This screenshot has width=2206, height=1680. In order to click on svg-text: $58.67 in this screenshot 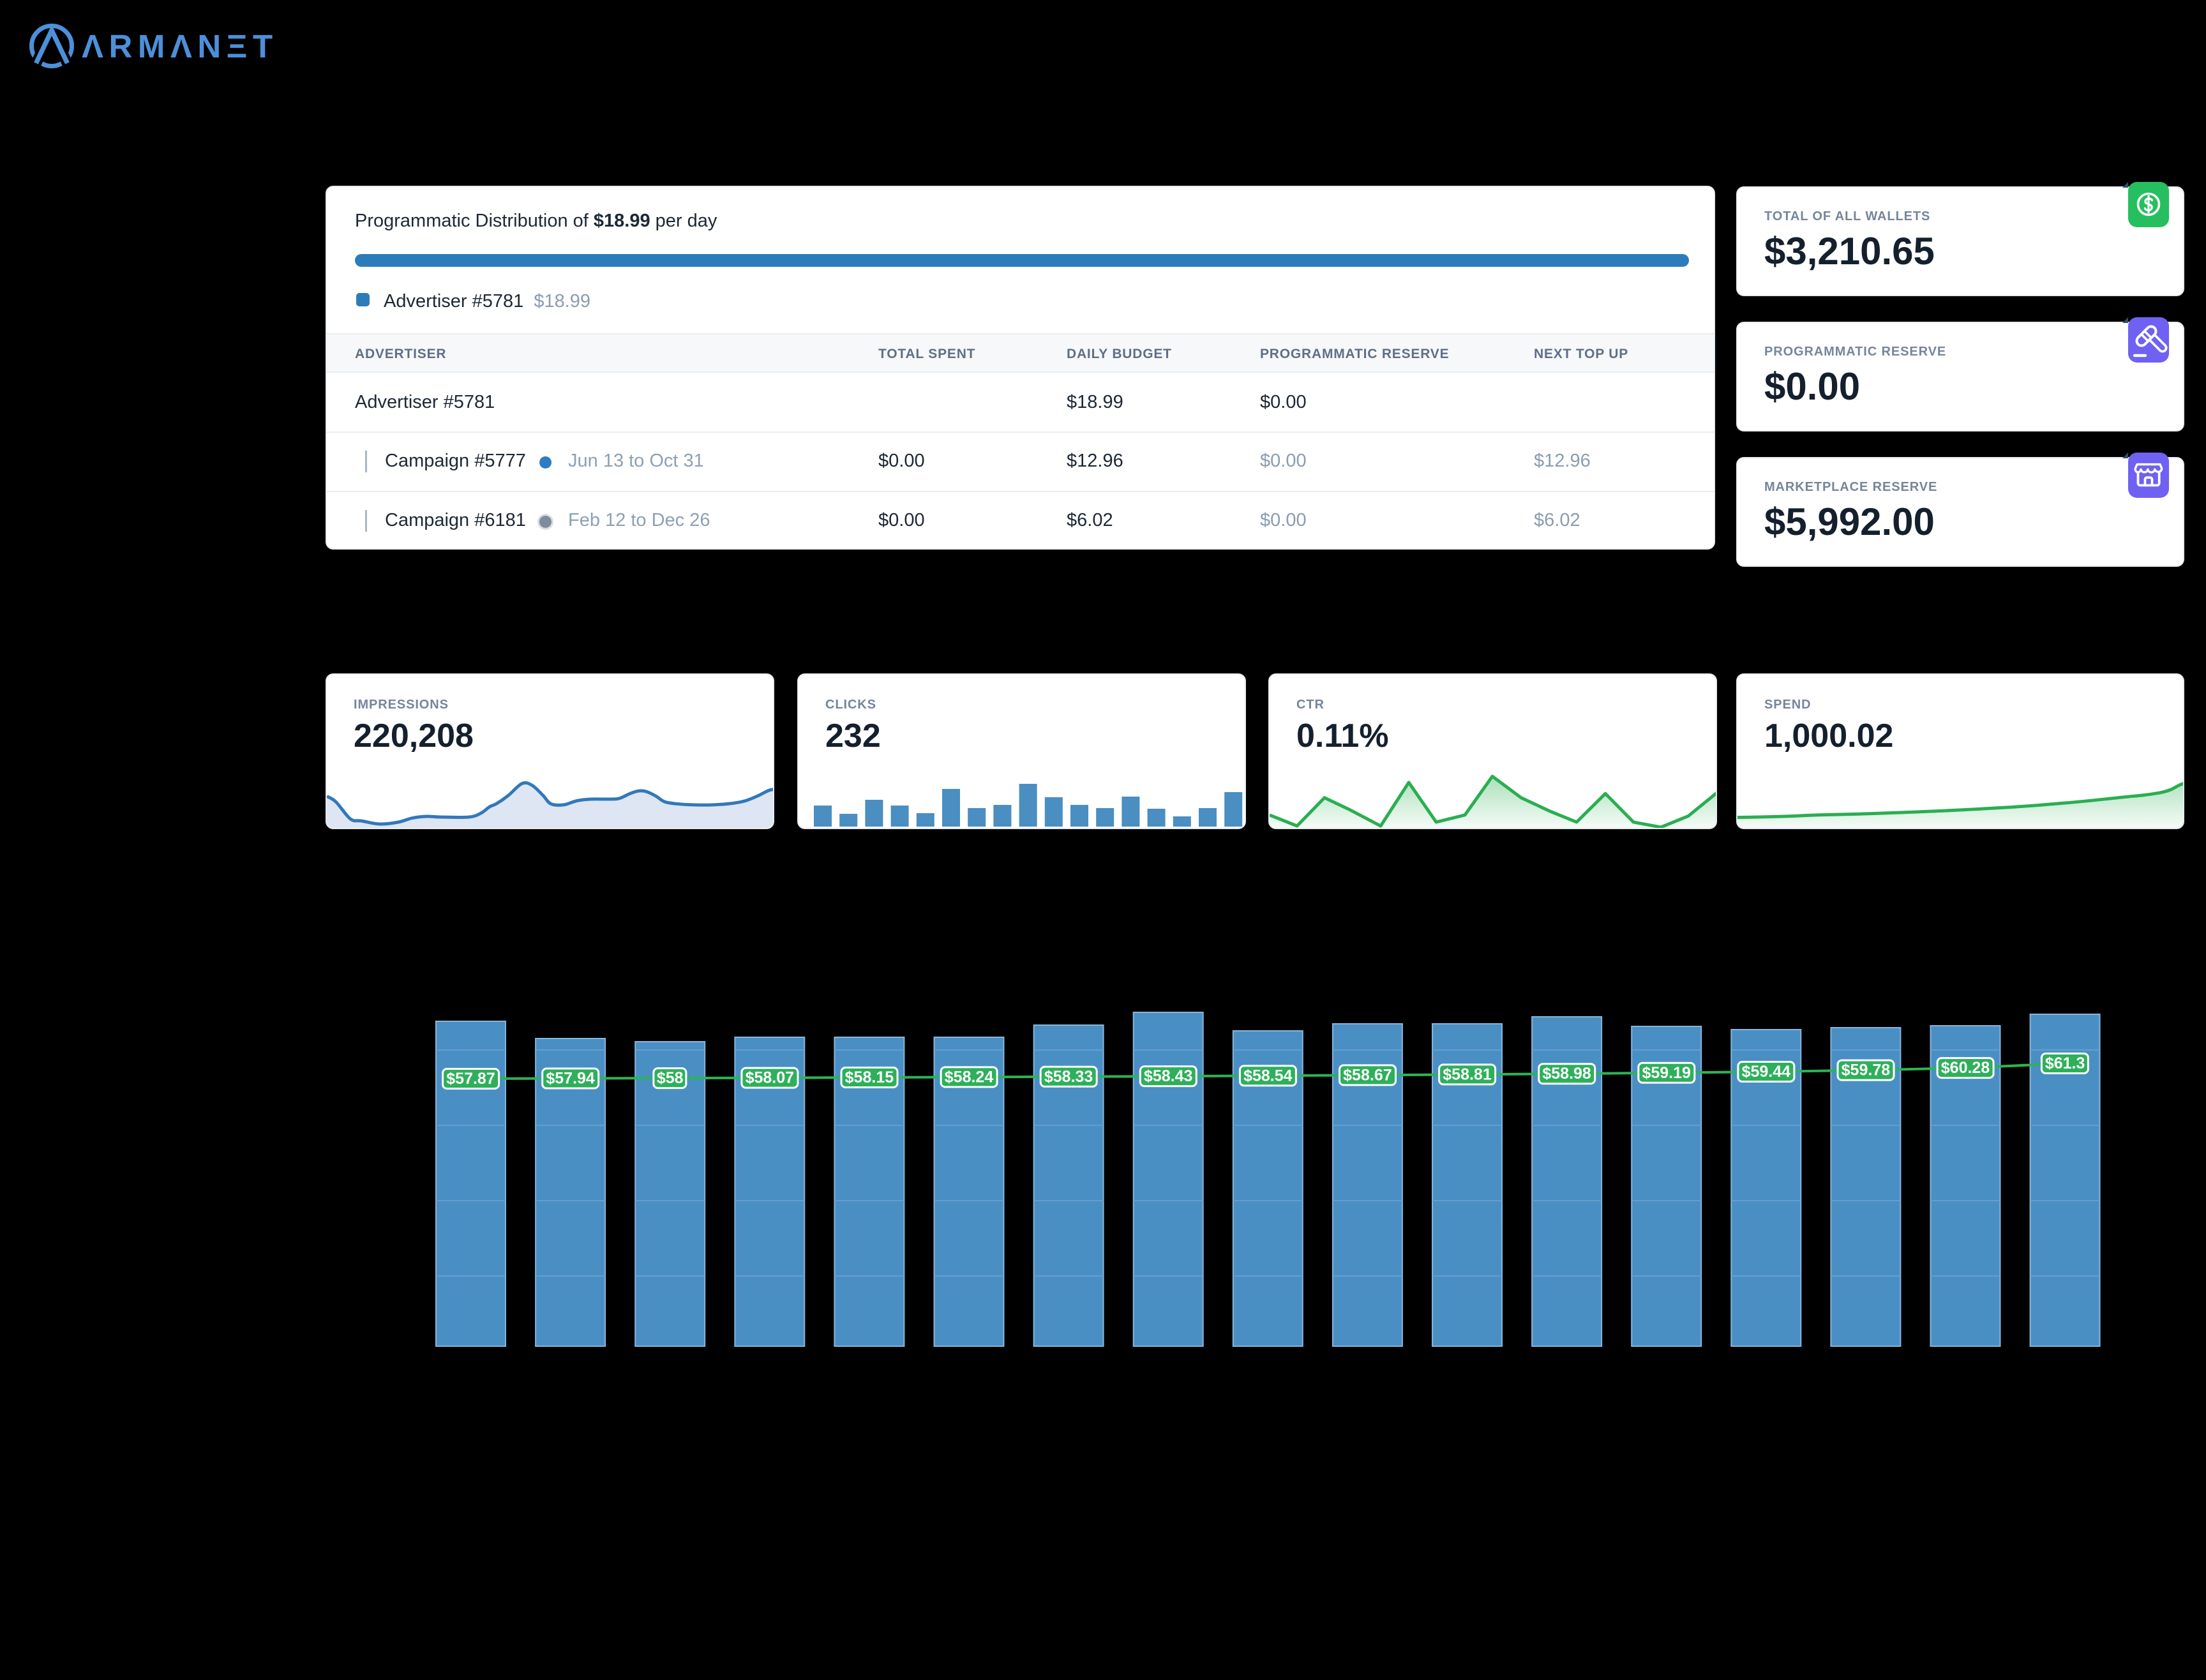, I will do `click(1367, 1075)`.